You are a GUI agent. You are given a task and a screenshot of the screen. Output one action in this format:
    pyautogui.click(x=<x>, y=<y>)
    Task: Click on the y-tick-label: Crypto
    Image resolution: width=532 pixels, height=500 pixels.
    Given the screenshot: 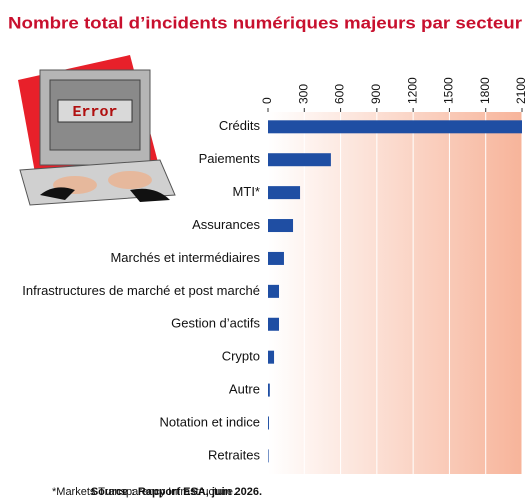 What is the action you would take?
    pyautogui.click(x=241, y=356)
    